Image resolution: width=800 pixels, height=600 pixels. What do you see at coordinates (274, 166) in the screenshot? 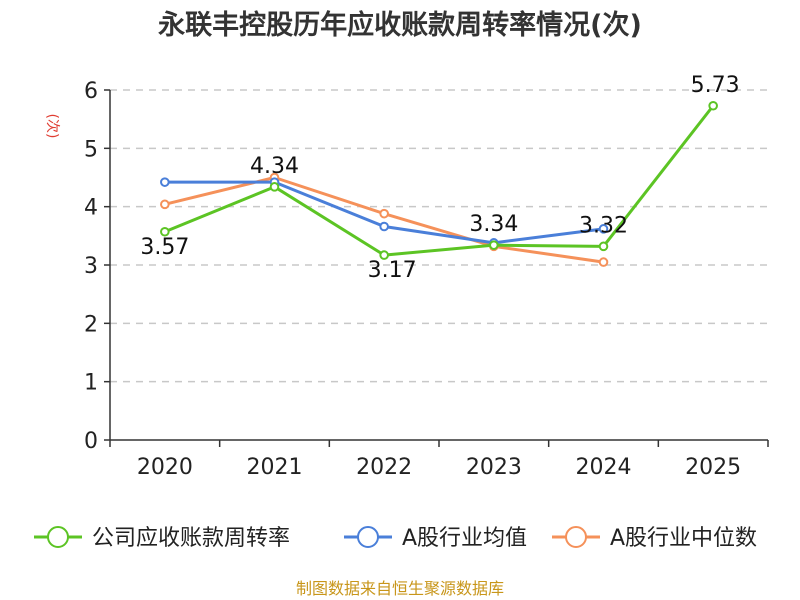
I see `data-label-2021: 4.34` at bounding box center [274, 166].